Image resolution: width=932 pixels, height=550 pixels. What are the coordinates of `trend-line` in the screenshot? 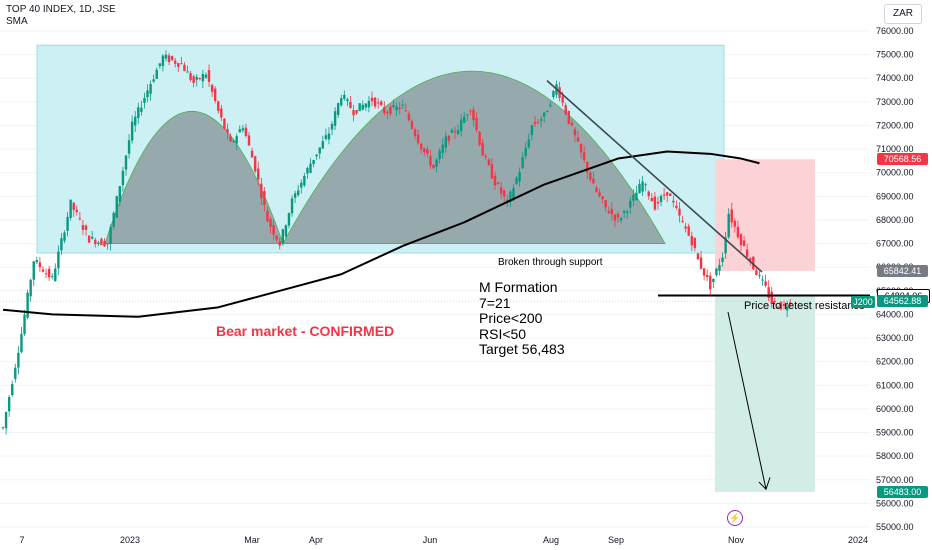 It's located at (654, 176).